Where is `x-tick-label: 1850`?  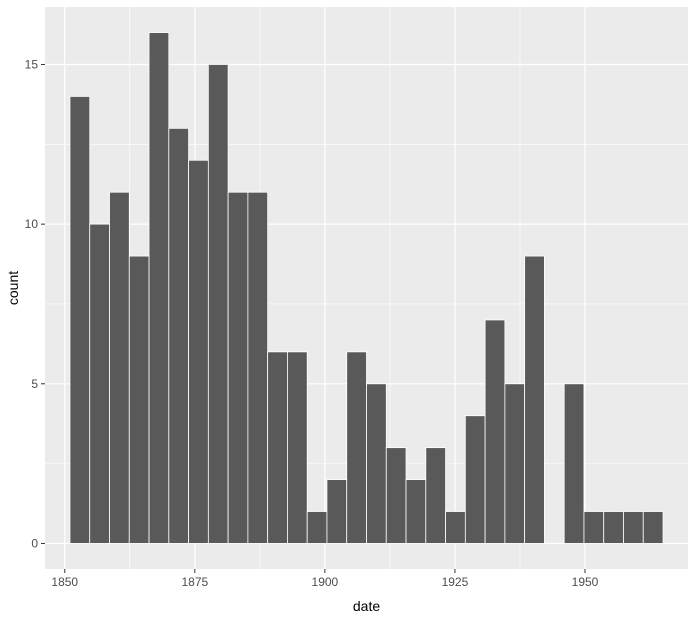 x-tick-label: 1850 is located at coordinates (64, 582).